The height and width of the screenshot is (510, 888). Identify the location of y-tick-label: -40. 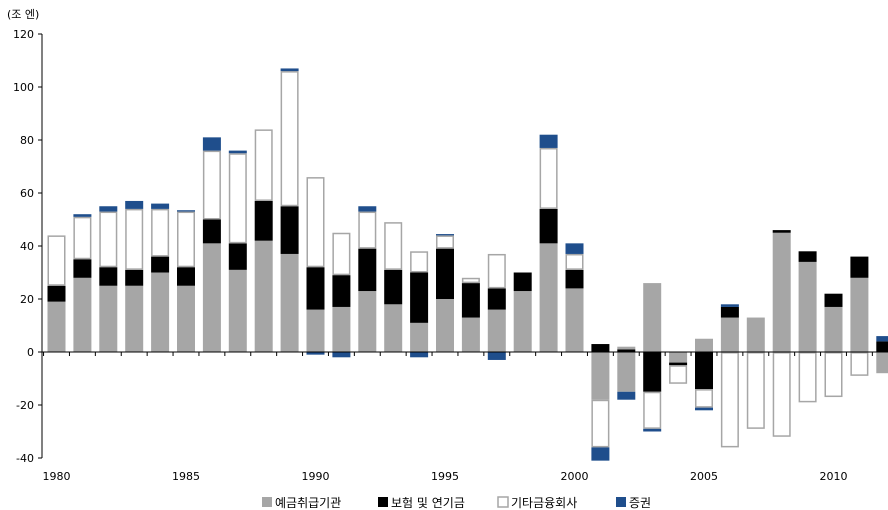
(25, 458).